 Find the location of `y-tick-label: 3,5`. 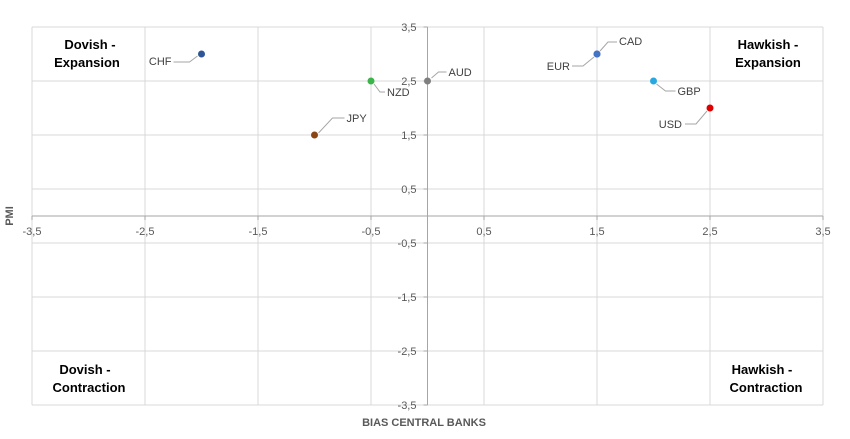

y-tick-label: 3,5 is located at coordinates (408, 28).